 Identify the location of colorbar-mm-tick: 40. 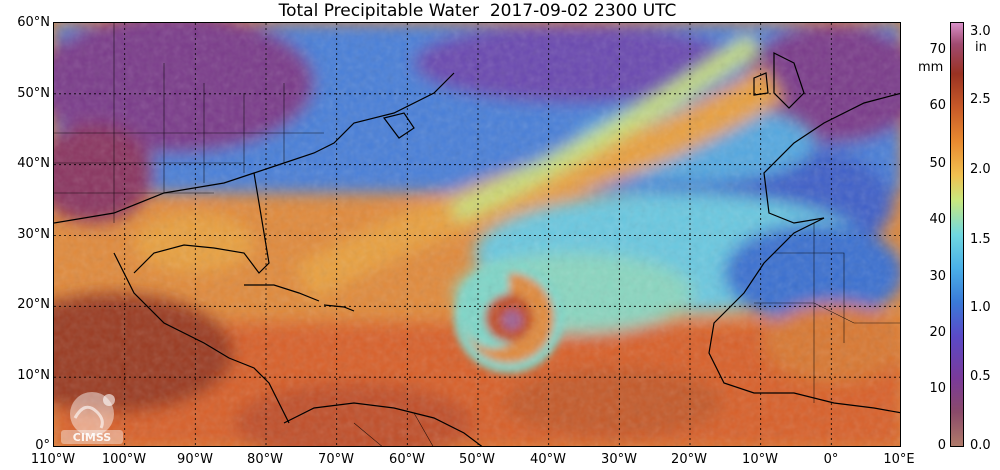
(937, 219).